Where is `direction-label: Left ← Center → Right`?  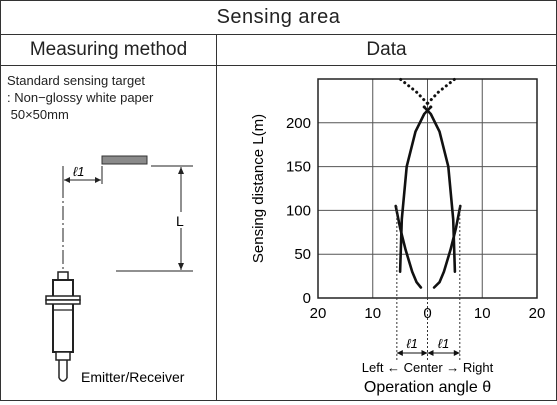 direction-label: Left ← Center → Right is located at coordinates (428, 367).